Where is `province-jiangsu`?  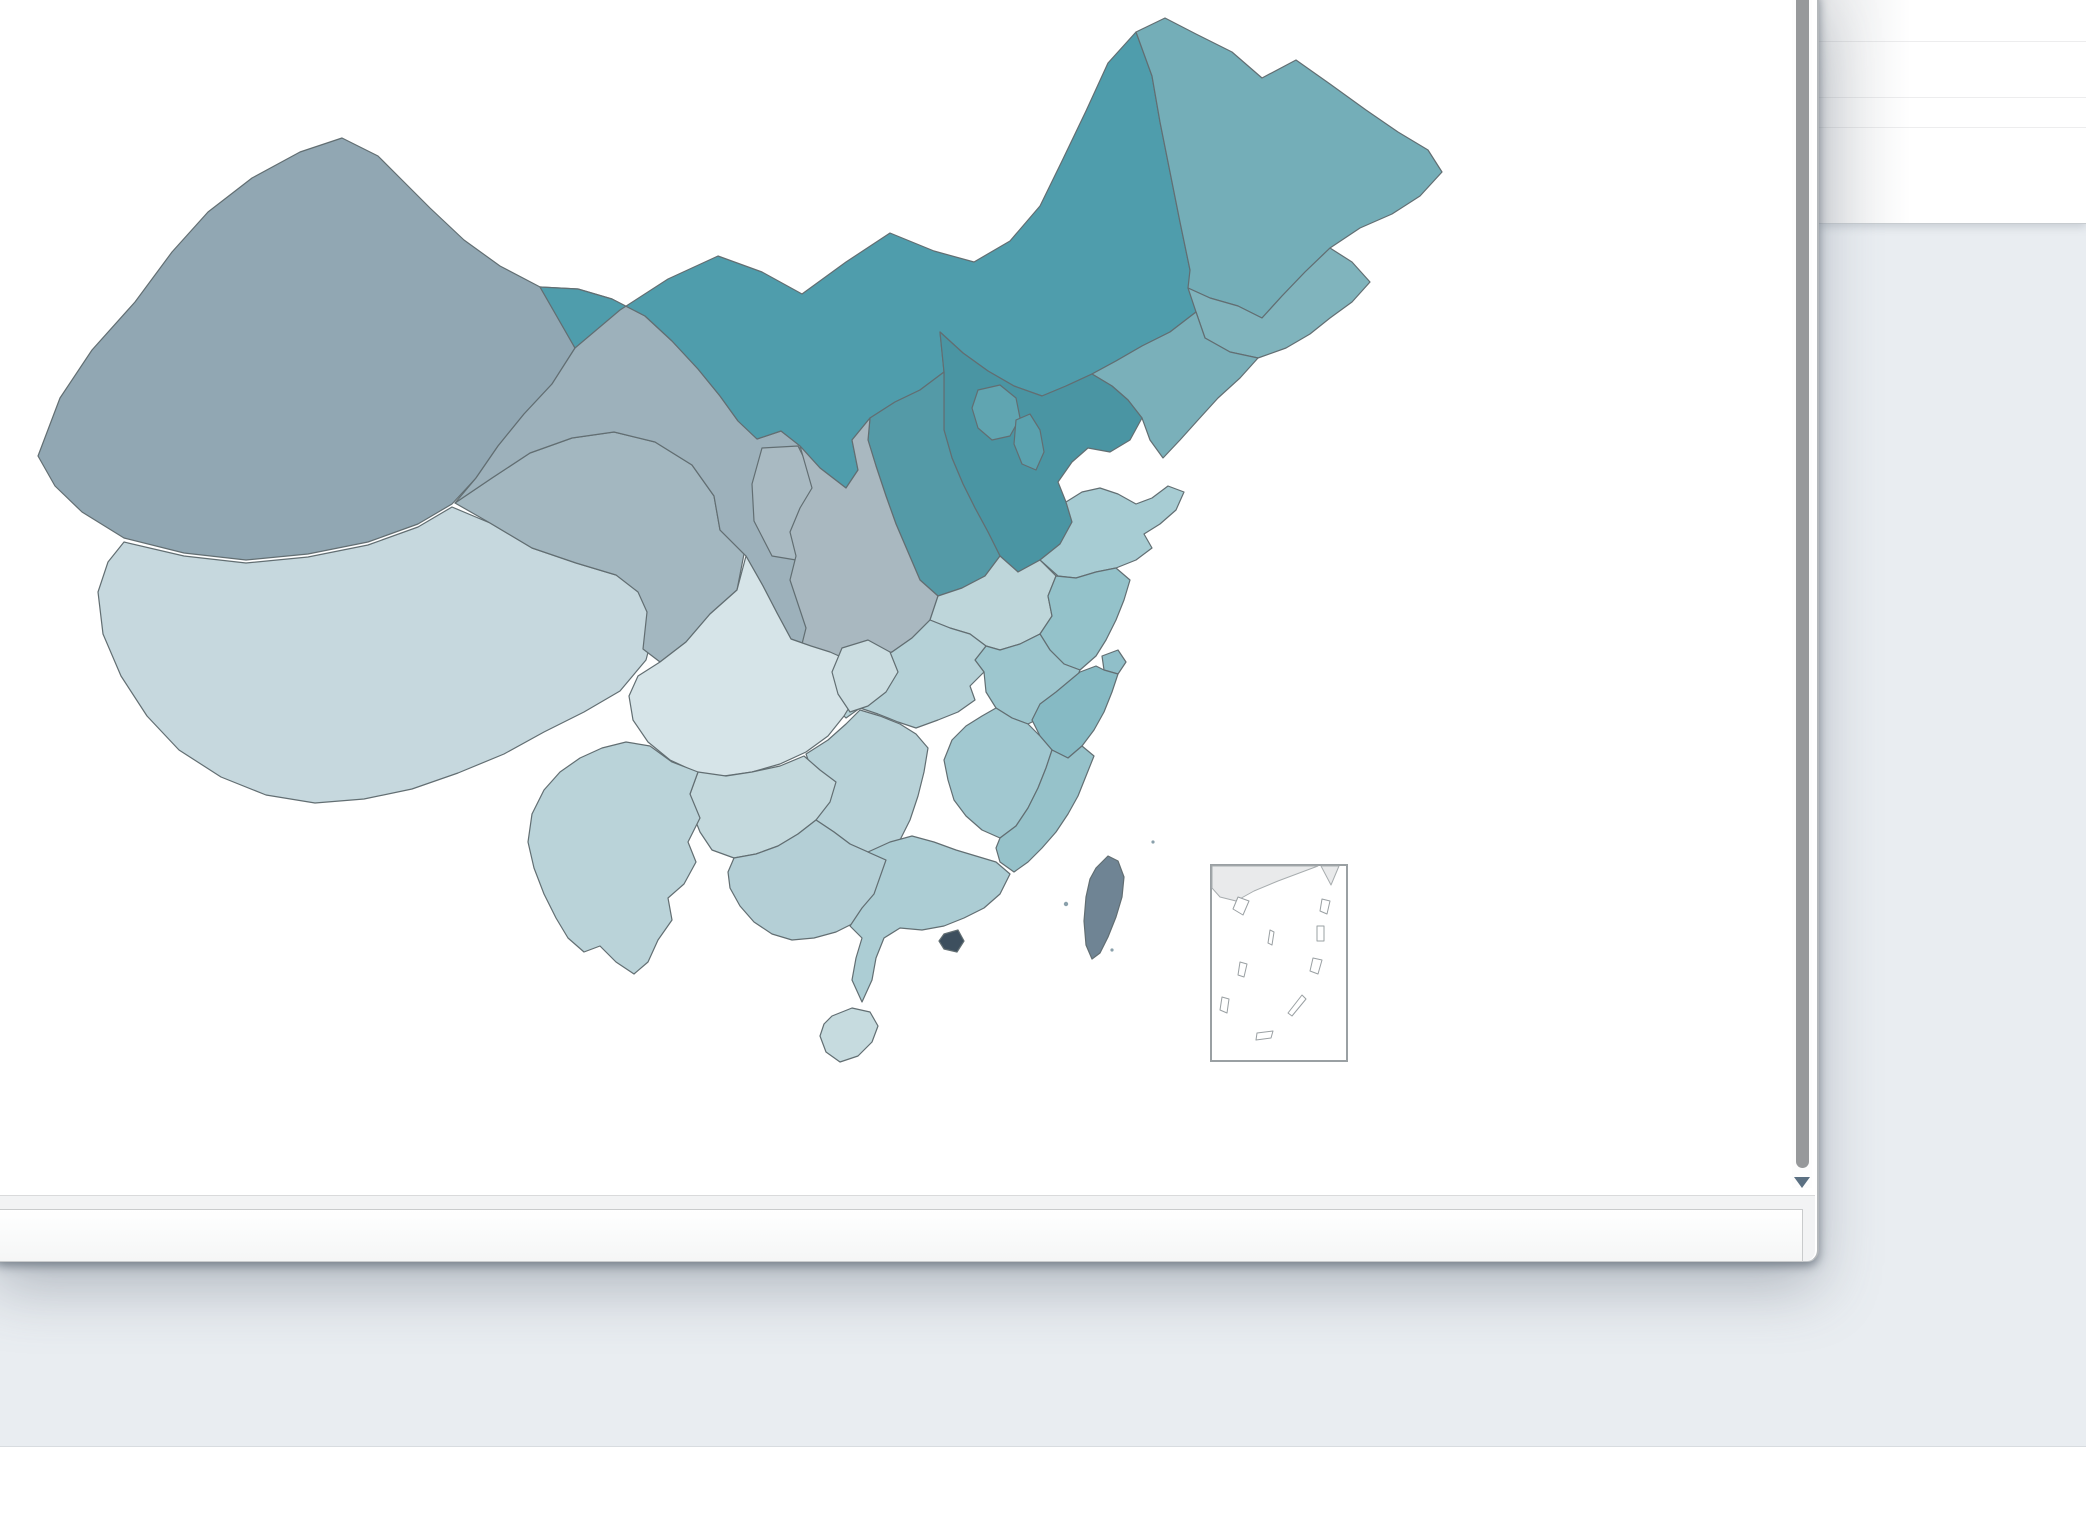 province-jiangsu is located at coordinates (1085, 619).